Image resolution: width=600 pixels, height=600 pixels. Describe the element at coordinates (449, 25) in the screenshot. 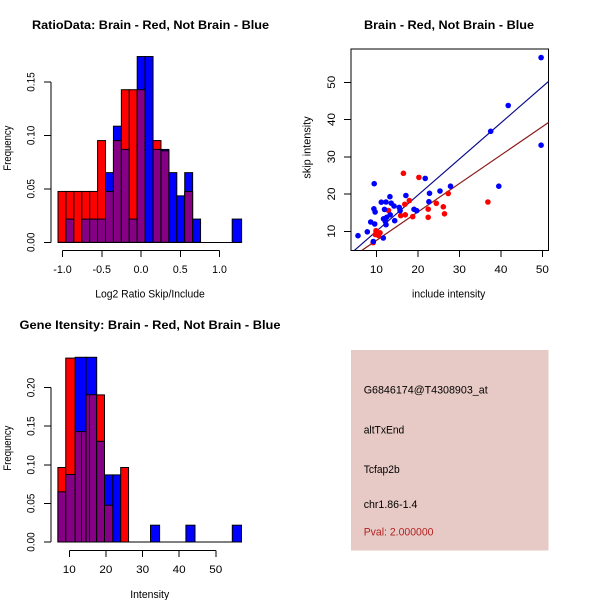

I see `svg-text: Brain - Red, Not Brain - Blue` at that location.